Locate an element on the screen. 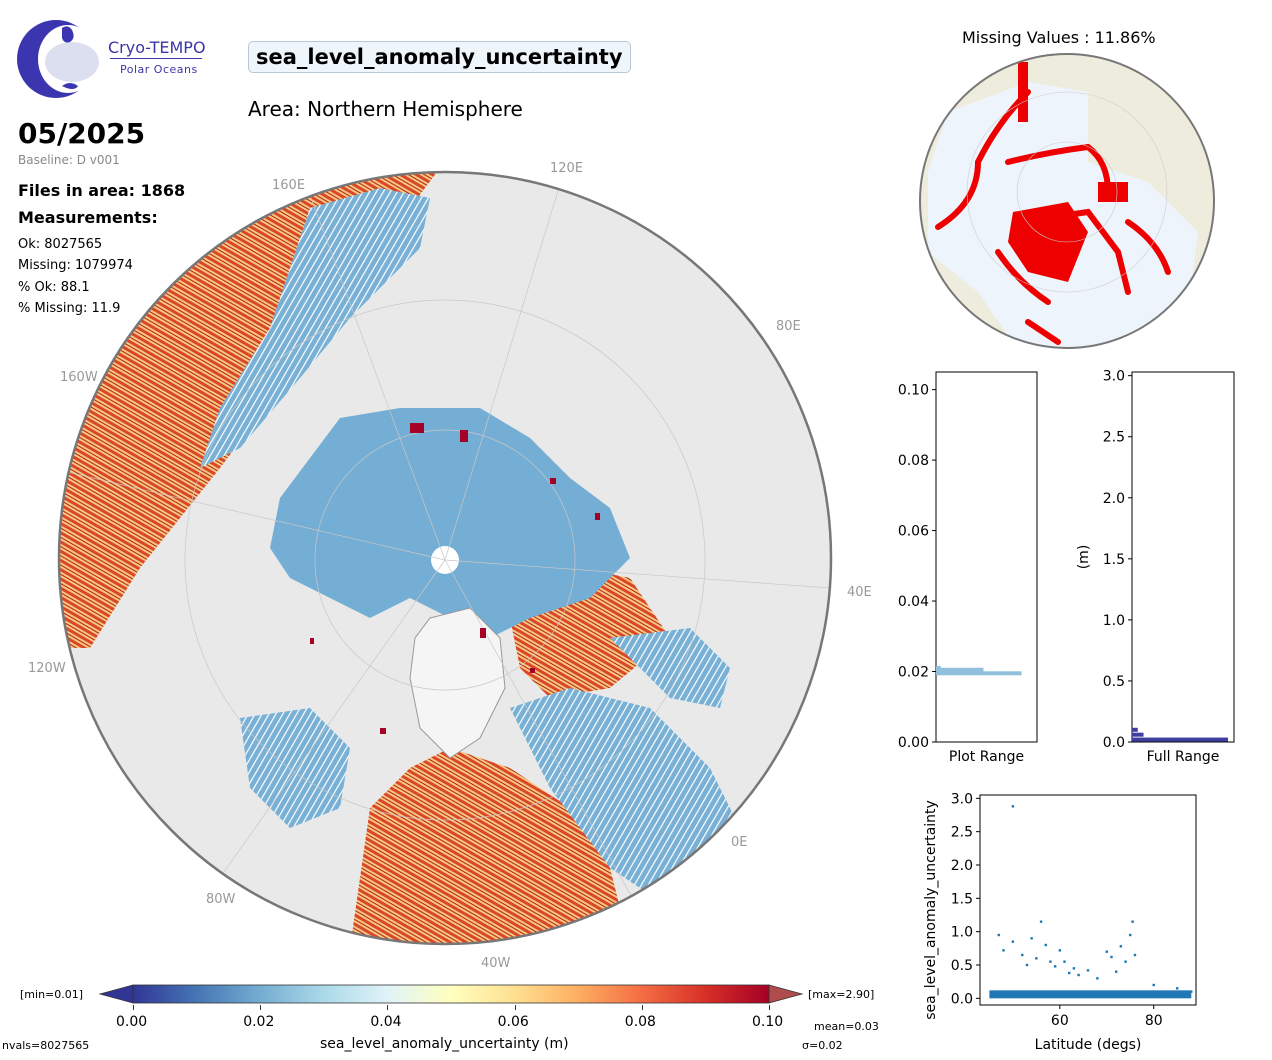 The width and height of the screenshot is (1272, 1060). mini-graticule is located at coordinates (1067, 192).